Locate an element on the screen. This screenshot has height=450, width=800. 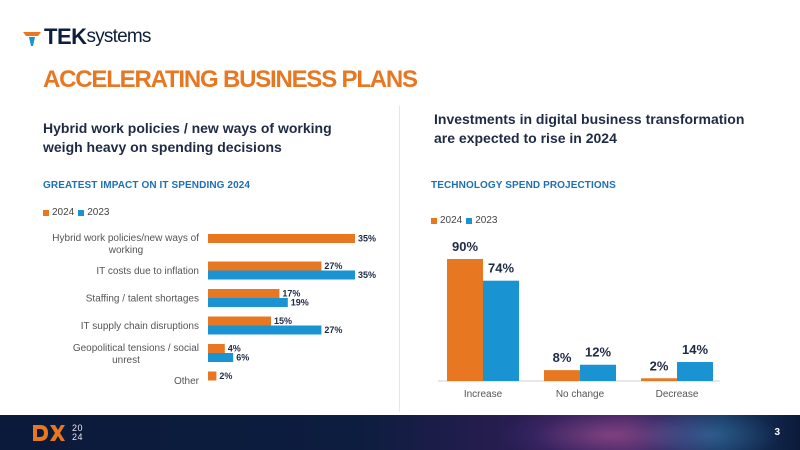
category-label-no-change: No change is located at coordinates (580, 394).